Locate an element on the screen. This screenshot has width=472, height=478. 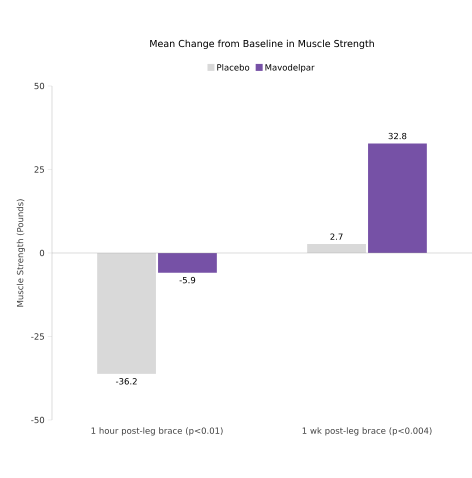
legend-label: Placebo is located at coordinates (233, 67).